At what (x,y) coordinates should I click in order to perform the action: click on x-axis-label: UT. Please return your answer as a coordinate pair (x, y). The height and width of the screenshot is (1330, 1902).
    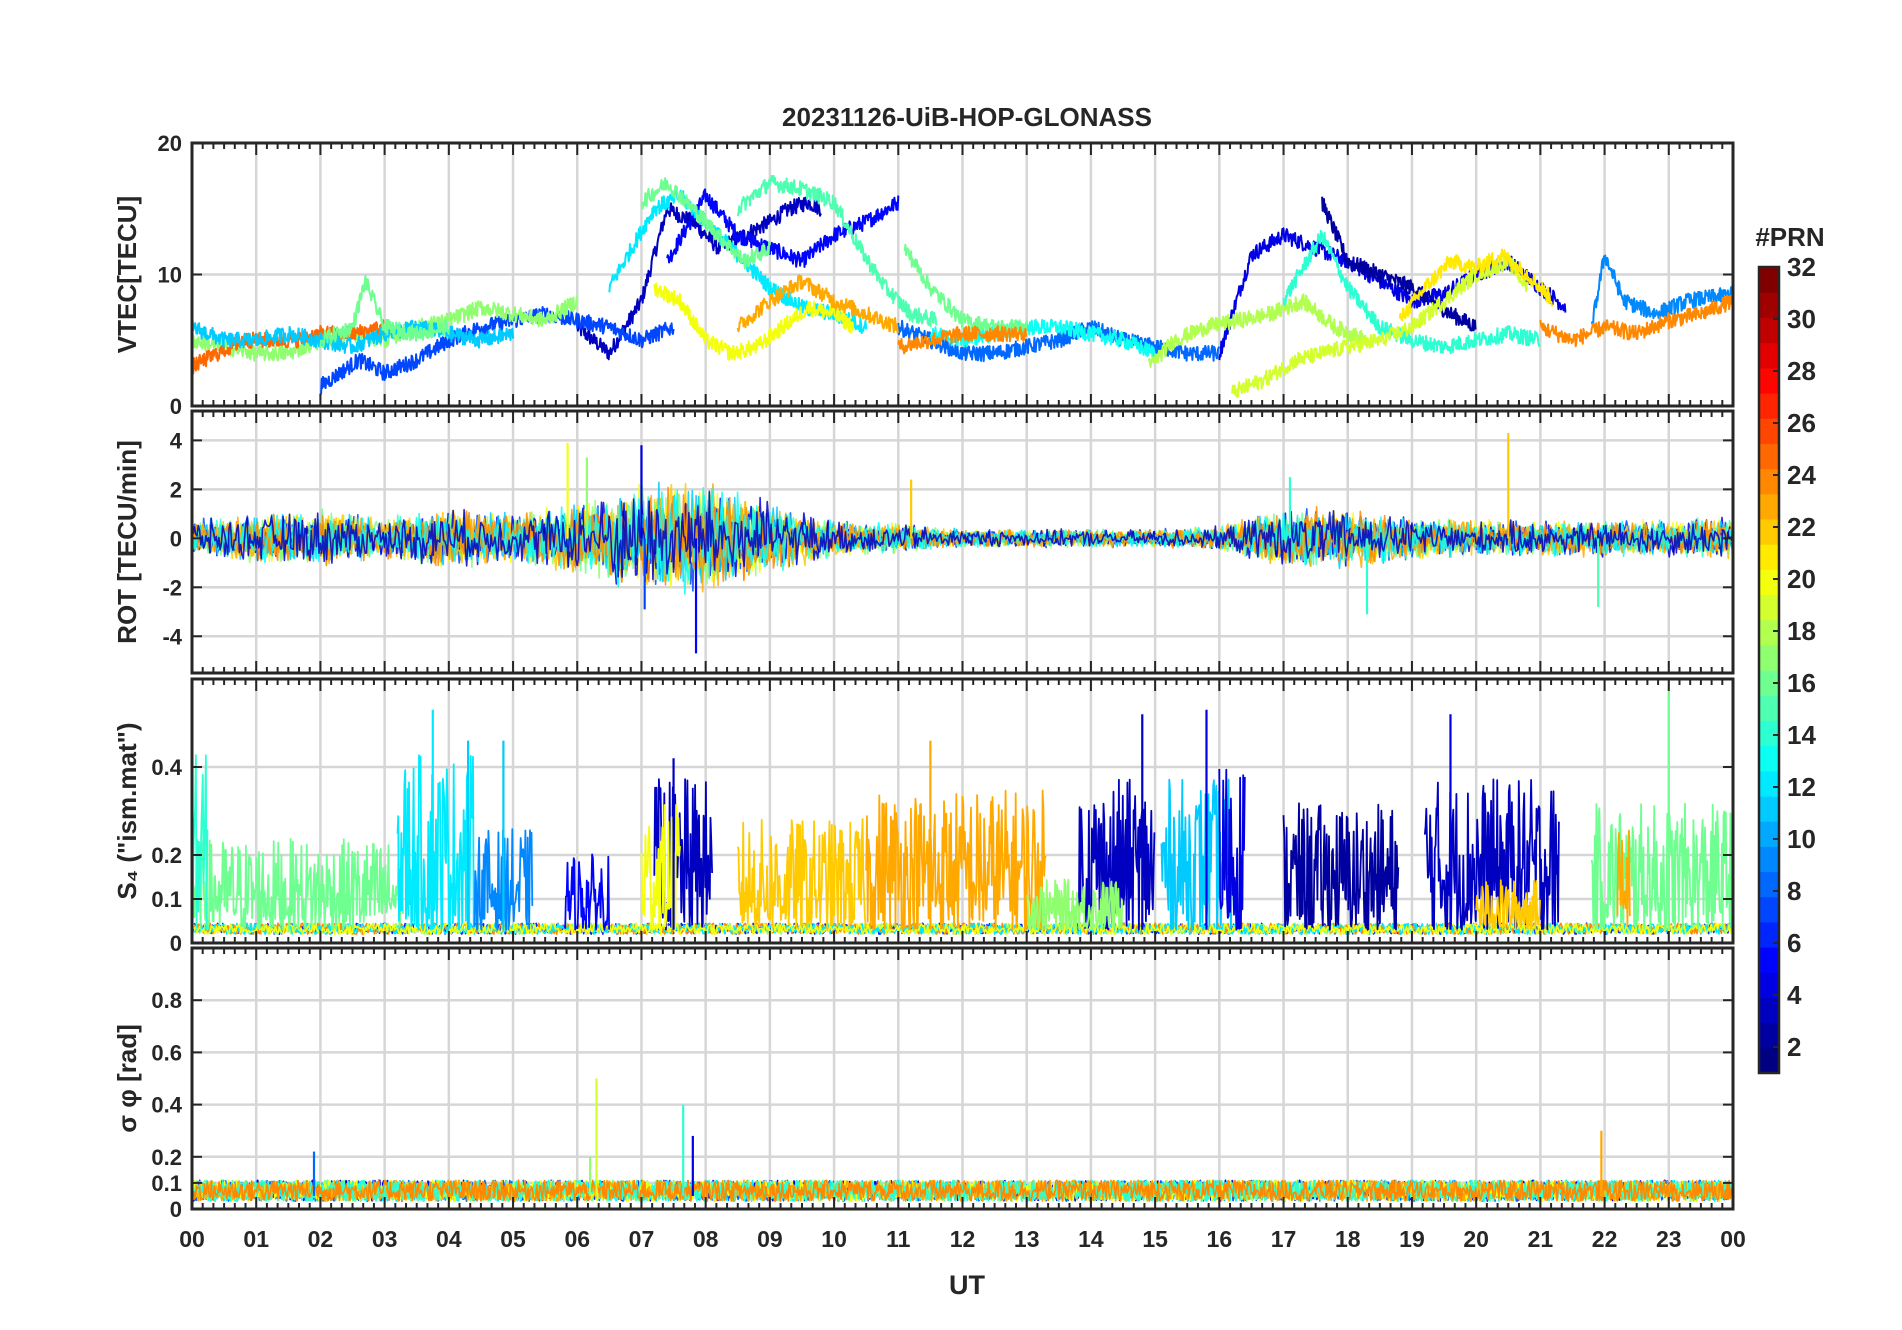
    Looking at the image, I should click on (967, 1285).